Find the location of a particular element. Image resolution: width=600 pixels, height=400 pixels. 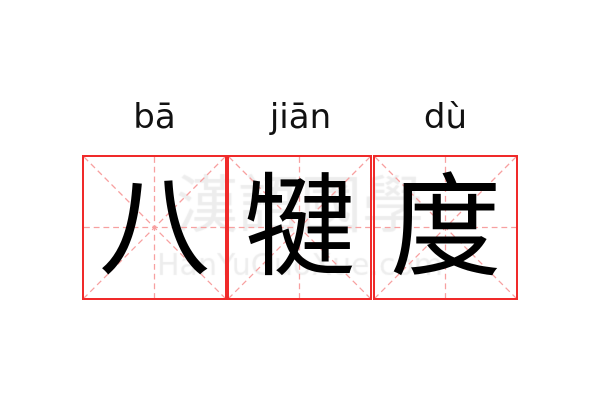

character-1: 犍 is located at coordinates (299, 227).